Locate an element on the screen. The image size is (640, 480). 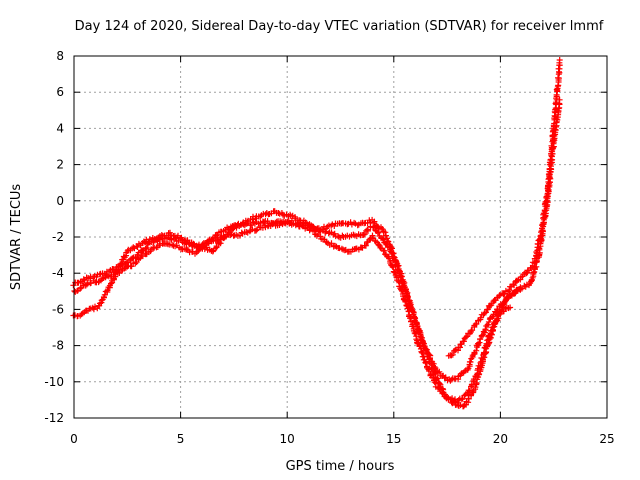
y-tick-label: -6 is located at coordinates (58, 309).